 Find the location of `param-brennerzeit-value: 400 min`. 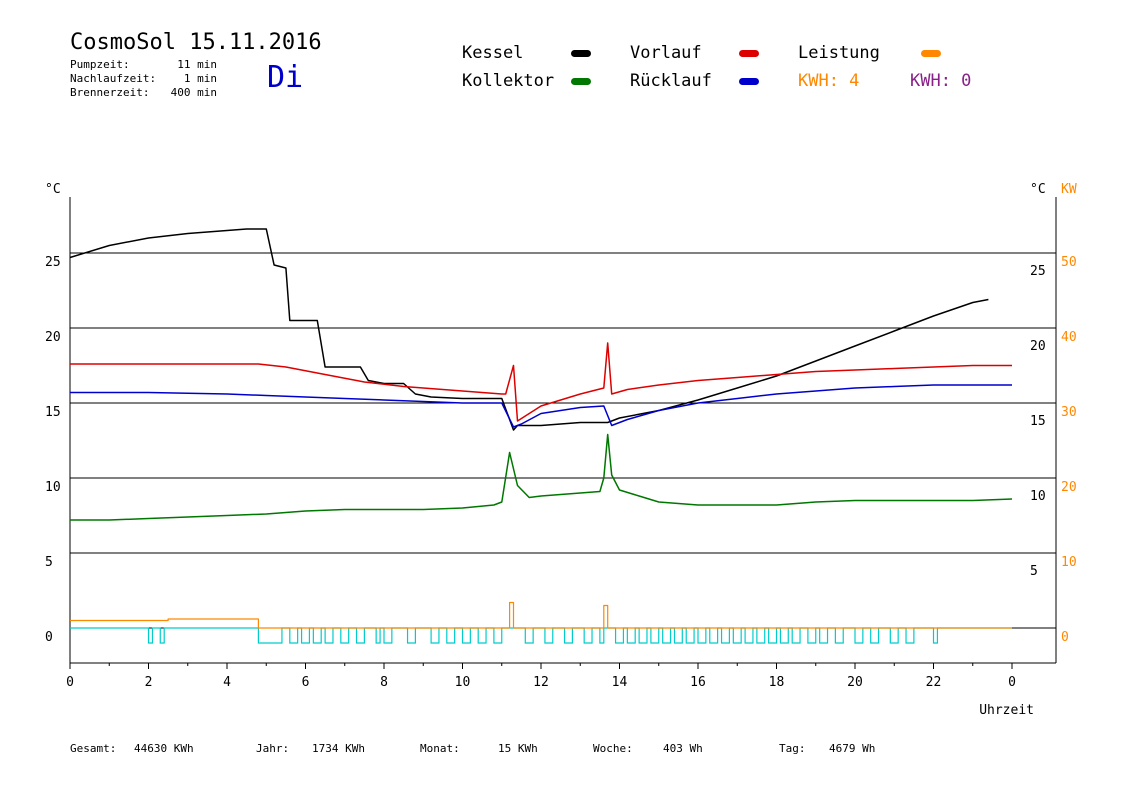

param-brennerzeit-value: 400 min is located at coordinates (193, 92).